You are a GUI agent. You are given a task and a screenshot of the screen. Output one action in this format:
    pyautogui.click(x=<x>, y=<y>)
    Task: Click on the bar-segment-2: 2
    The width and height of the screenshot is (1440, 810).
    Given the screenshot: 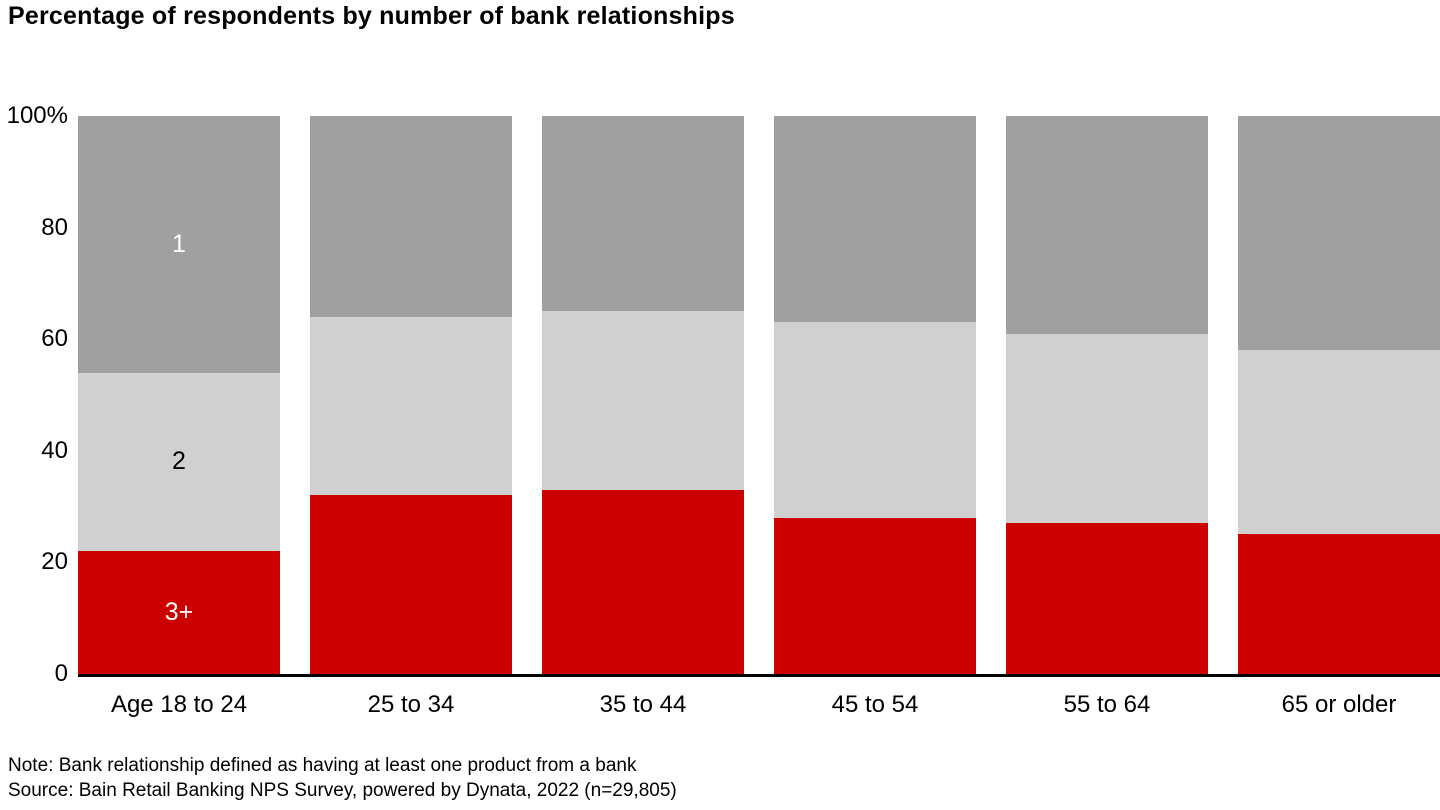 What is the action you would take?
    pyautogui.click(x=179, y=462)
    